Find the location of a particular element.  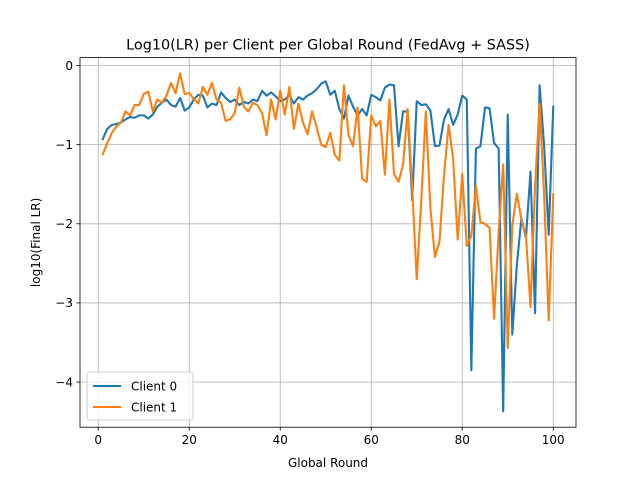

x-tick-label: 60 is located at coordinates (371, 440).